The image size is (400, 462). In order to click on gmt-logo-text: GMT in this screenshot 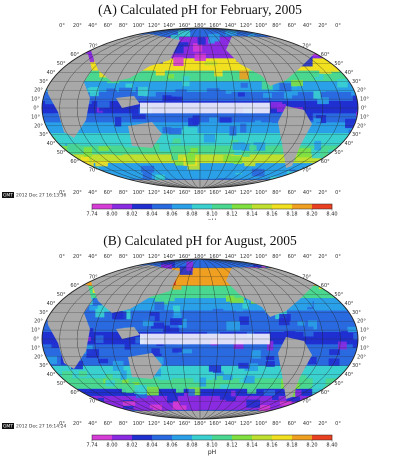, I will do `click(8, 196)`.